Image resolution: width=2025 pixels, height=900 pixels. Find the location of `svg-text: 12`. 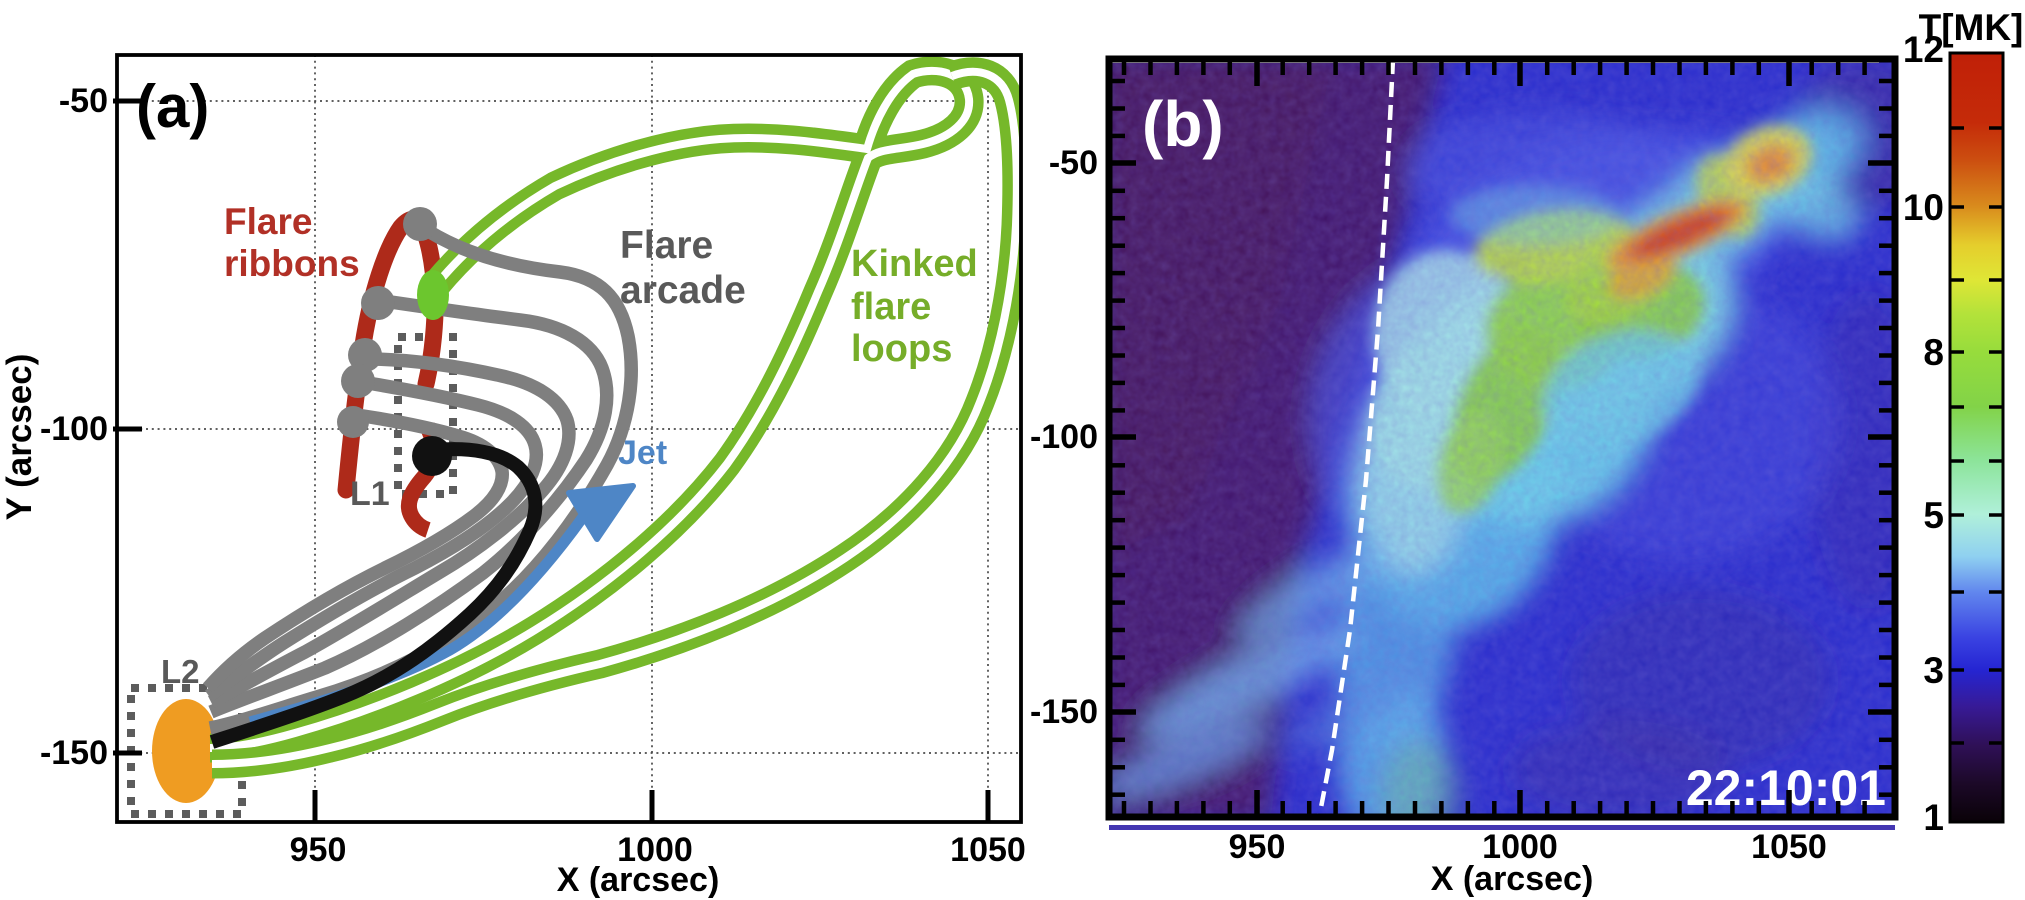

svg-text: 12 is located at coordinates (1923, 49).